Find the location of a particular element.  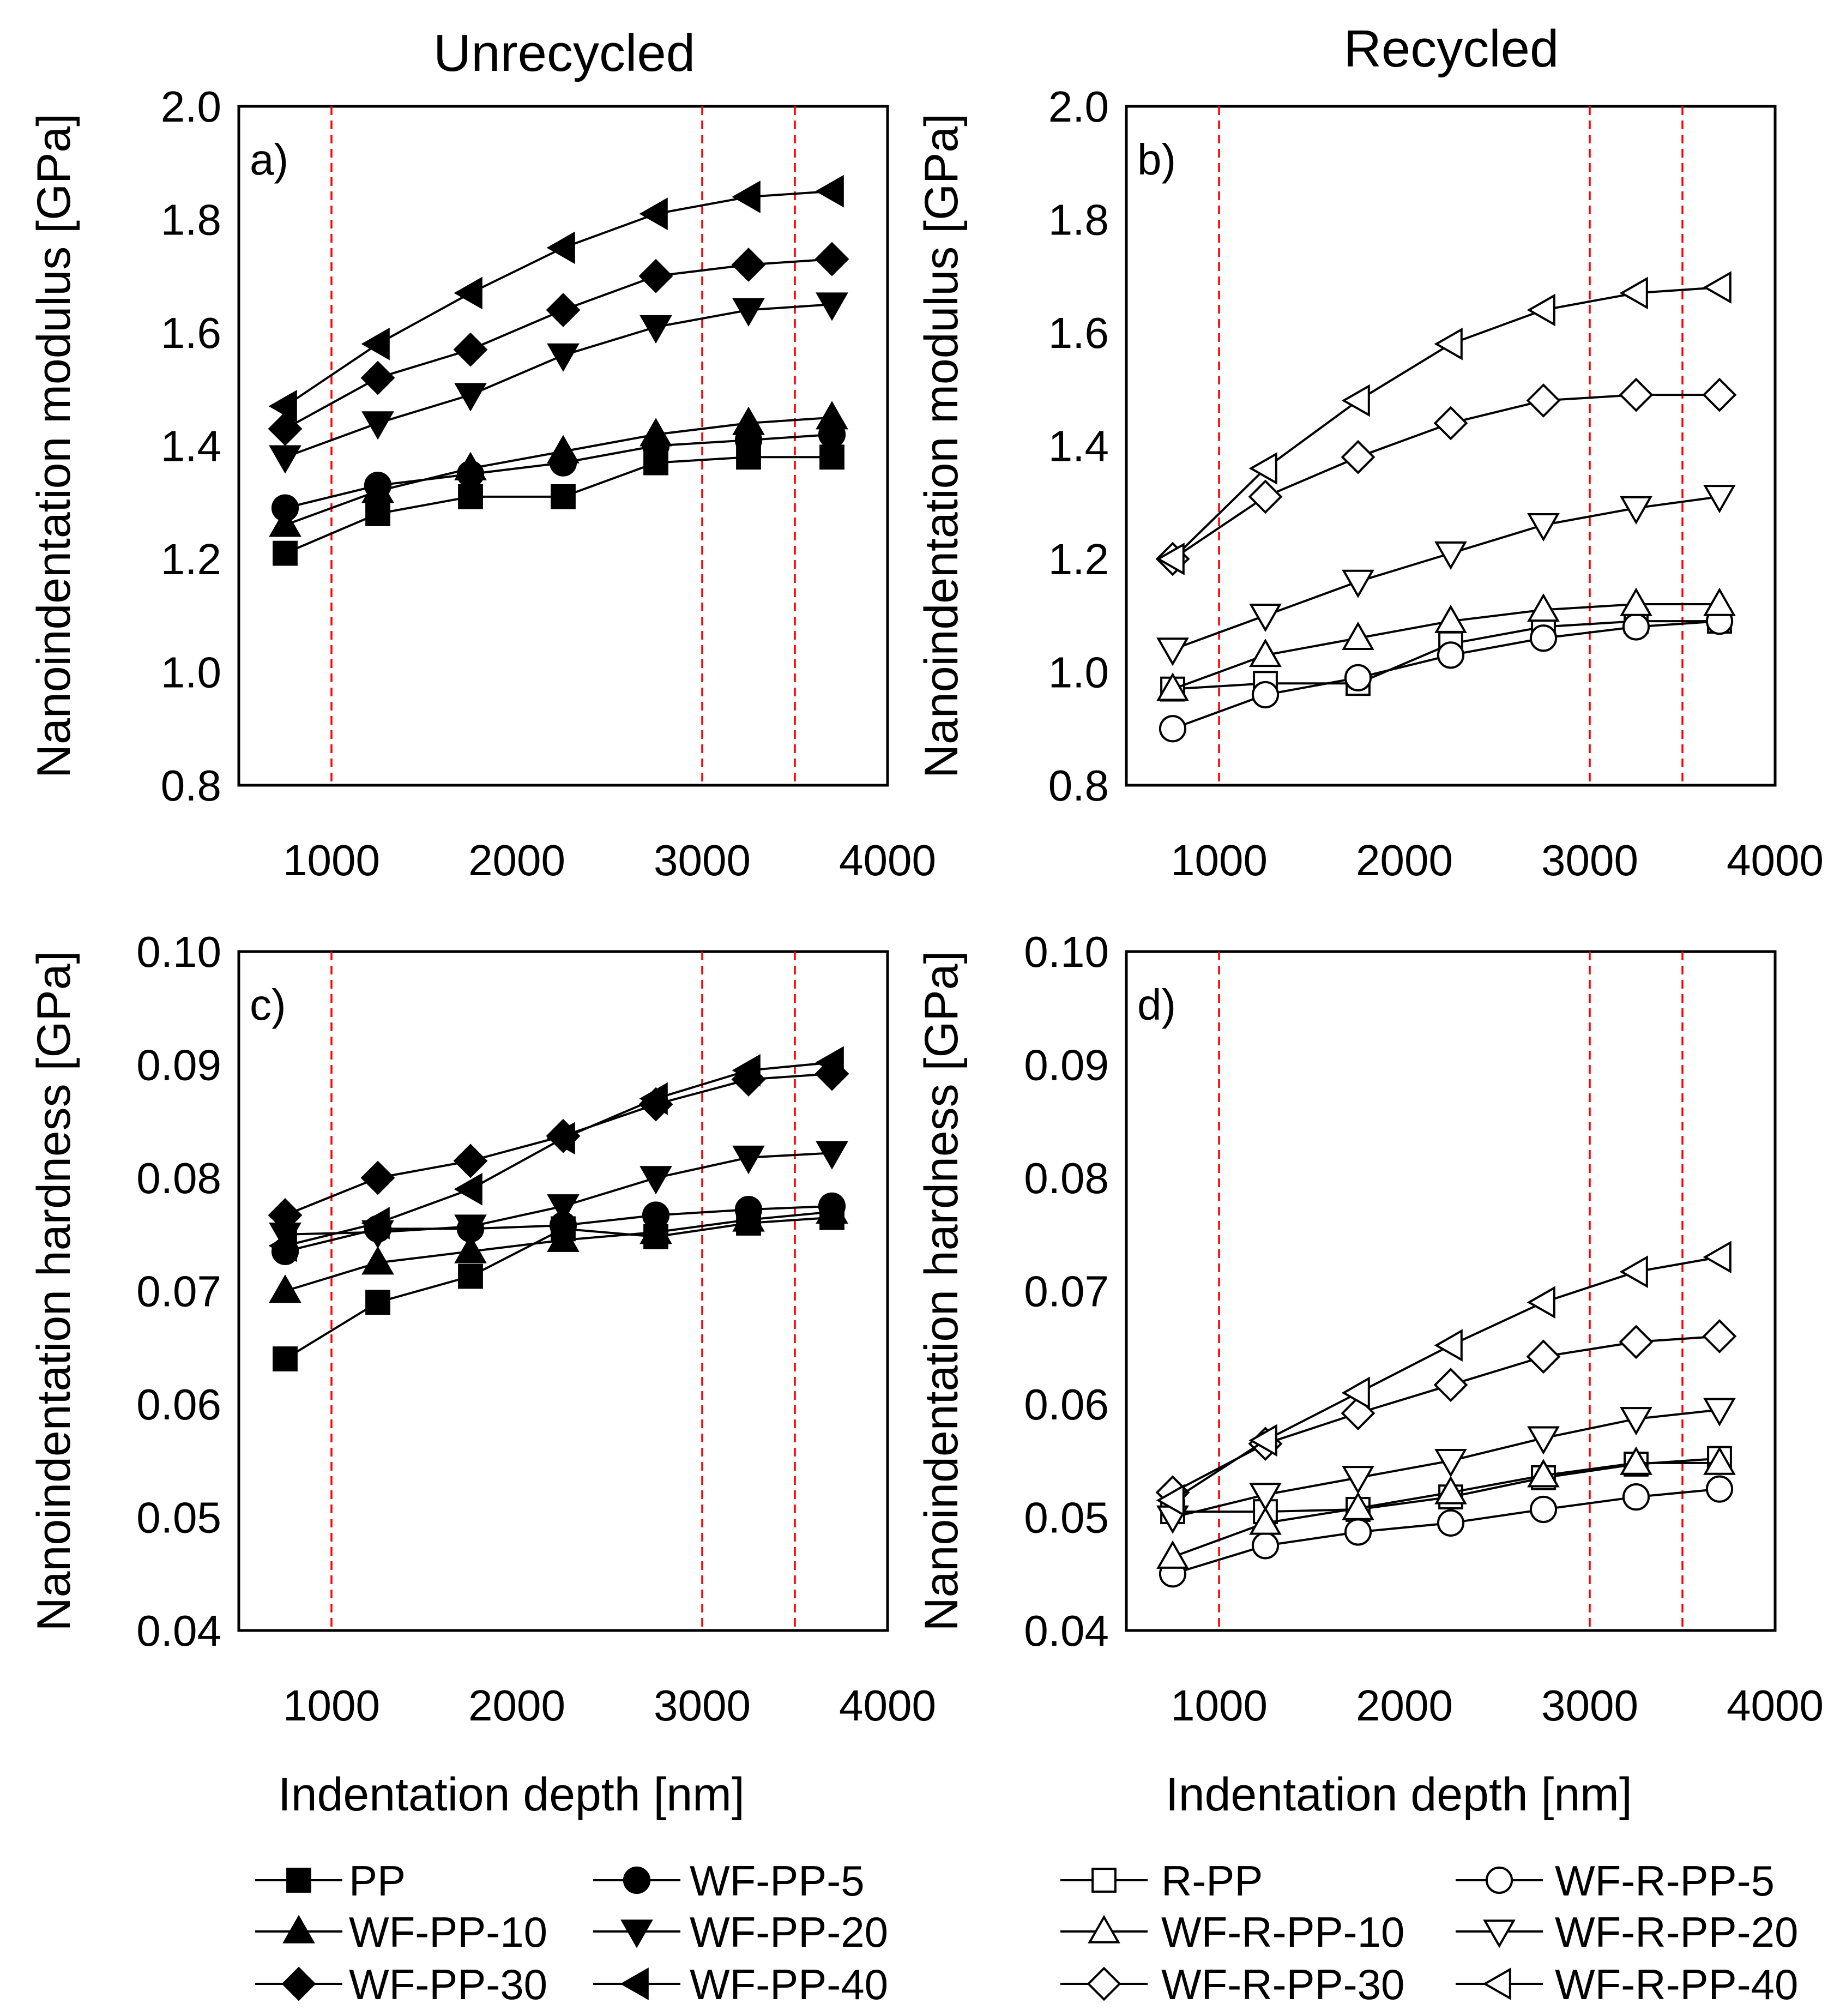

panel-a-series-pp is located at coordinates (558, 505).